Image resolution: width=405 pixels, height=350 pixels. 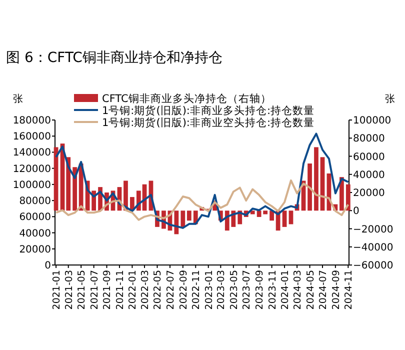 What do you see at coordinates (108, 290) in the screenshot?
I see `x-tick-label: 2021-09` at bounding box center [108, 290].